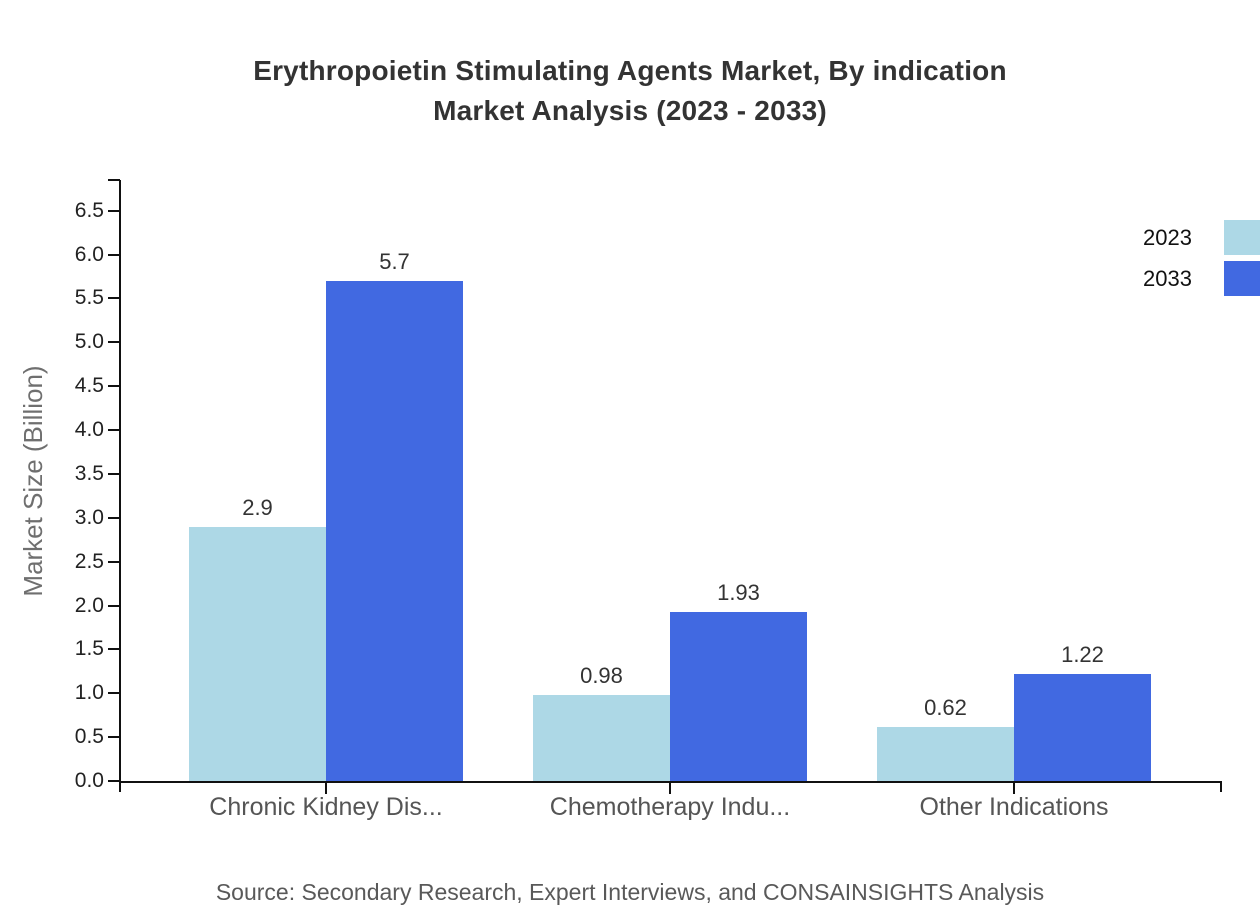 The height and width of the screenshot is (920, 1260). What do you see at coordinates (1082, 654) in the screenshot?
I see `bar-value-label: 1.22` at bounding box center [1082, 654].